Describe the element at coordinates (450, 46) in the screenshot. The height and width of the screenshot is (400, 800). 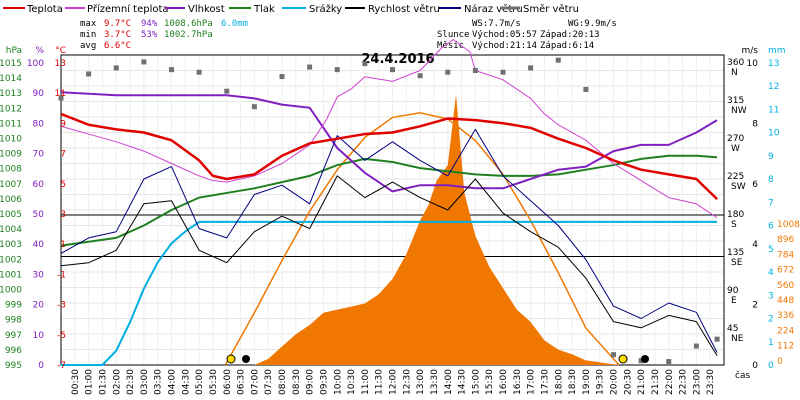
I see `moon-label: Měsíc` at that location.